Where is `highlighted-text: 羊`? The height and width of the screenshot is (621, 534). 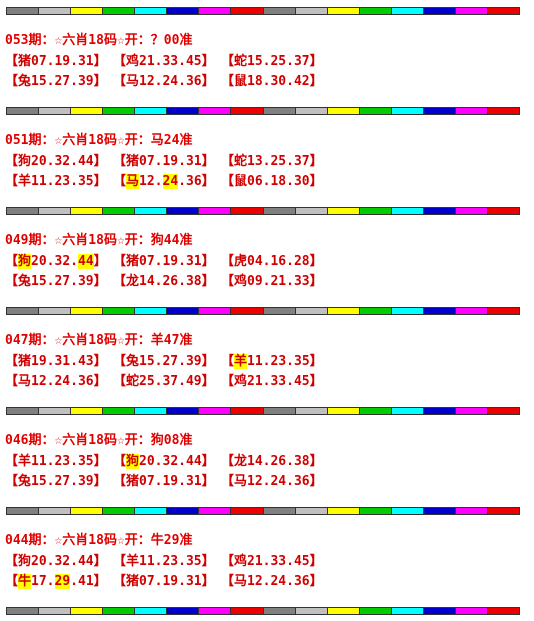
highlighted-text: 羊 is located at coordinates (241, 361).